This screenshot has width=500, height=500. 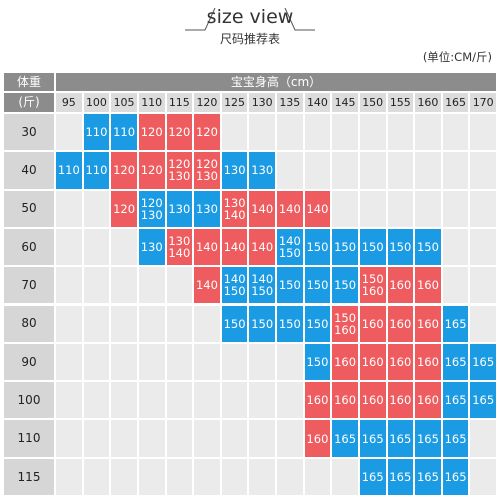 What do you see at coordinates (290, 102) in the screenshot?
I see `height-label: 135` at bounding box center [290, 102].